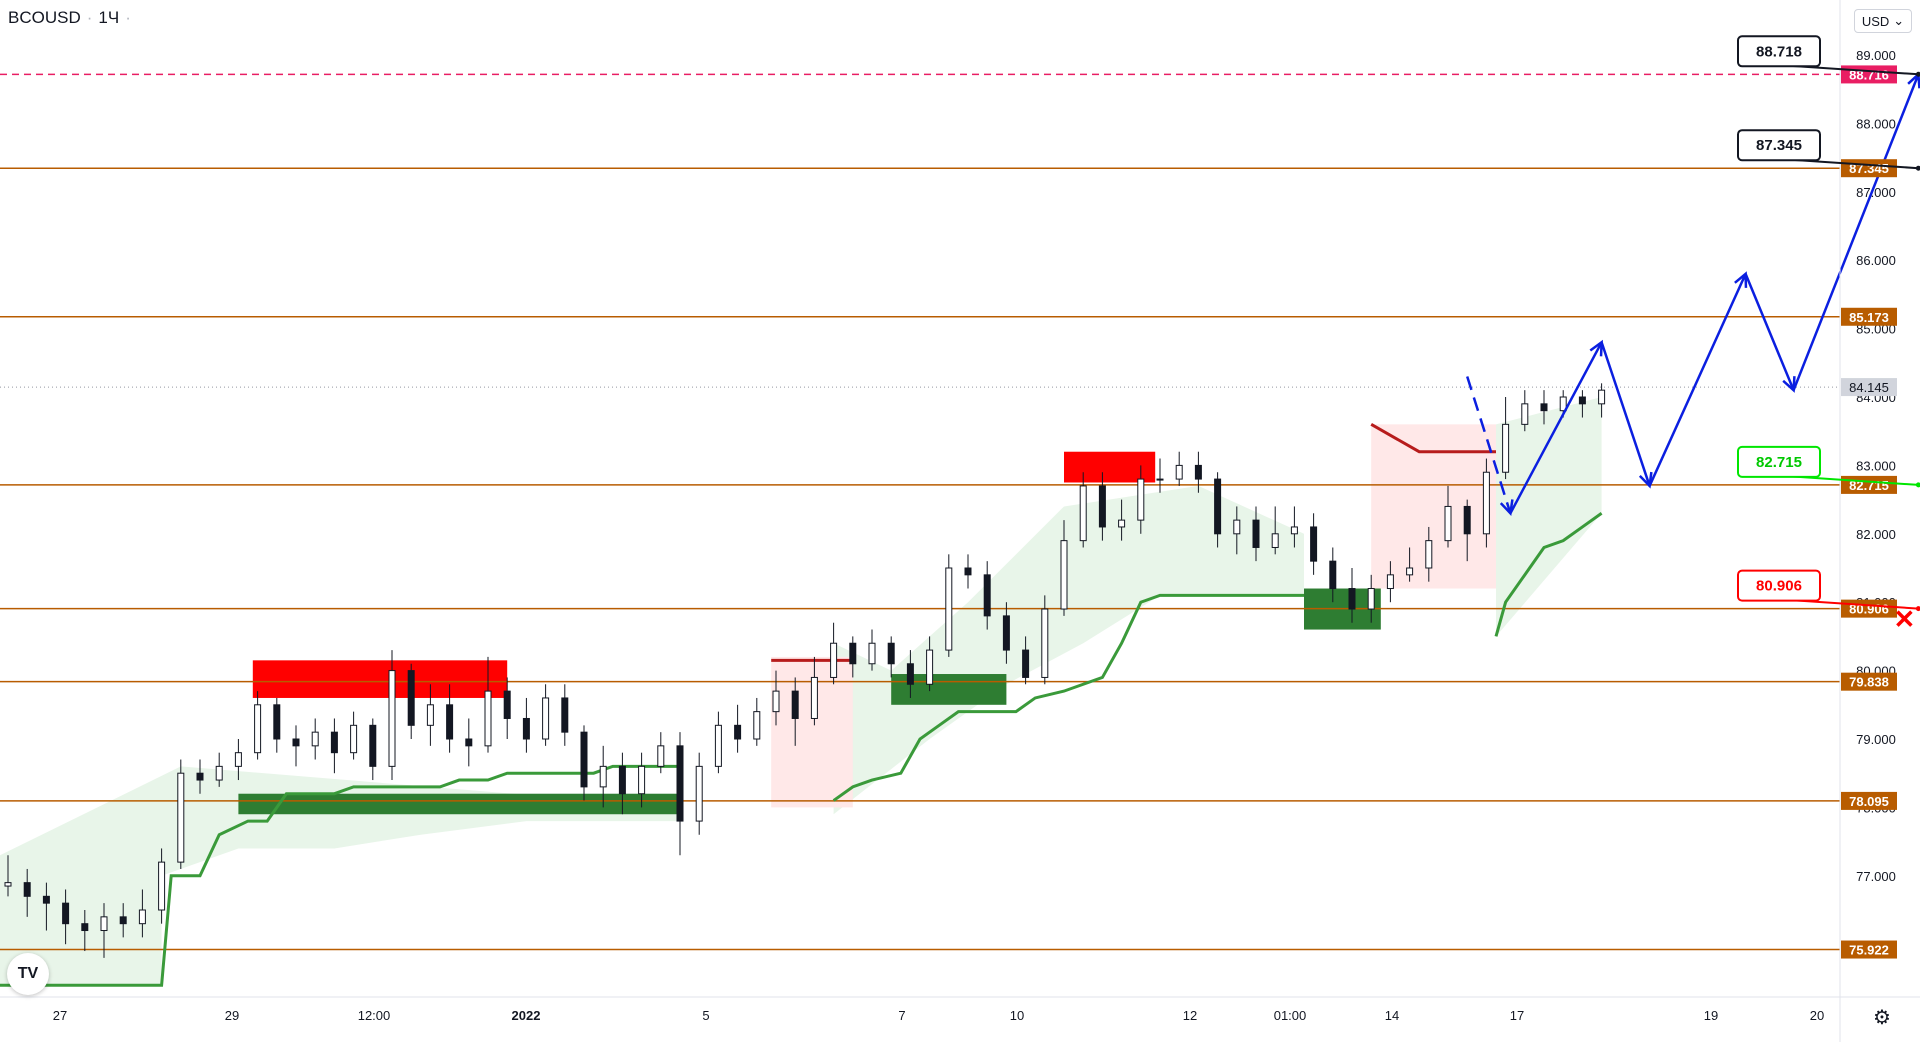  What do you see at coordinates (232, 1015) in the screenshot?
I see `x-tick-label: 29` at bounding box center [232, 1015].